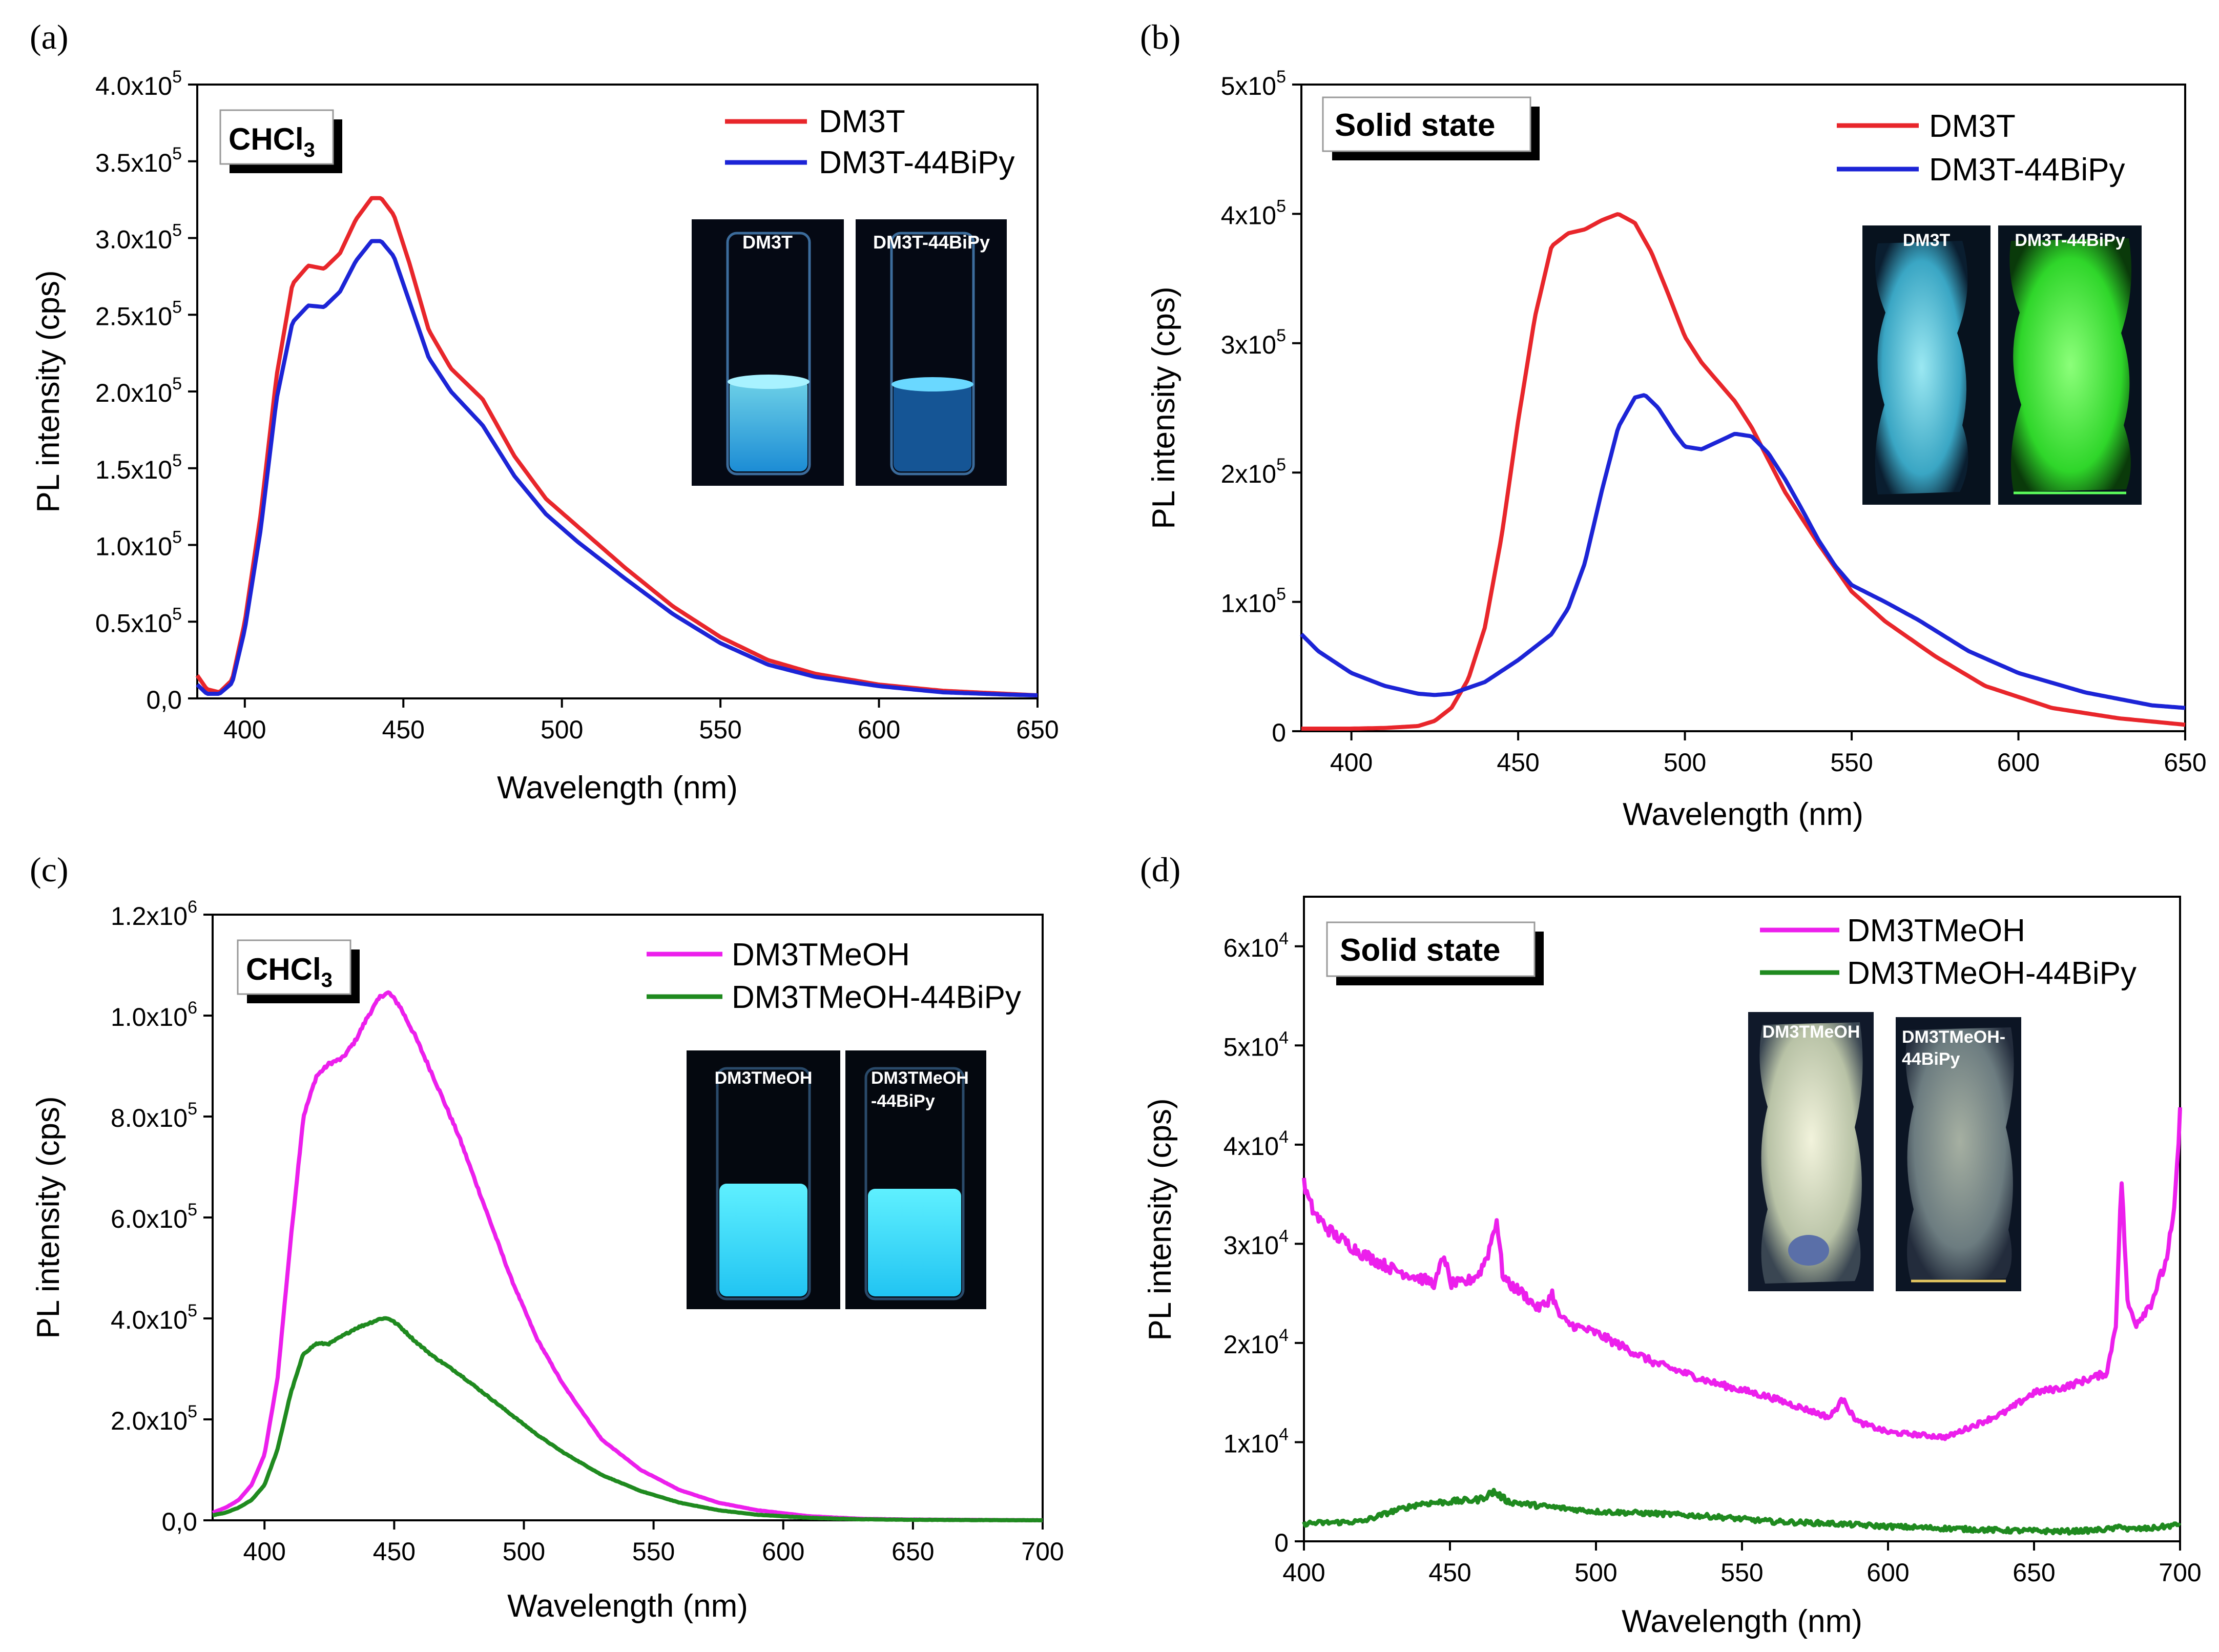 This screenshot has width=2219, height=1652. I want to click on y-tick-label: 1x10⁴, so click(1256, 1441).